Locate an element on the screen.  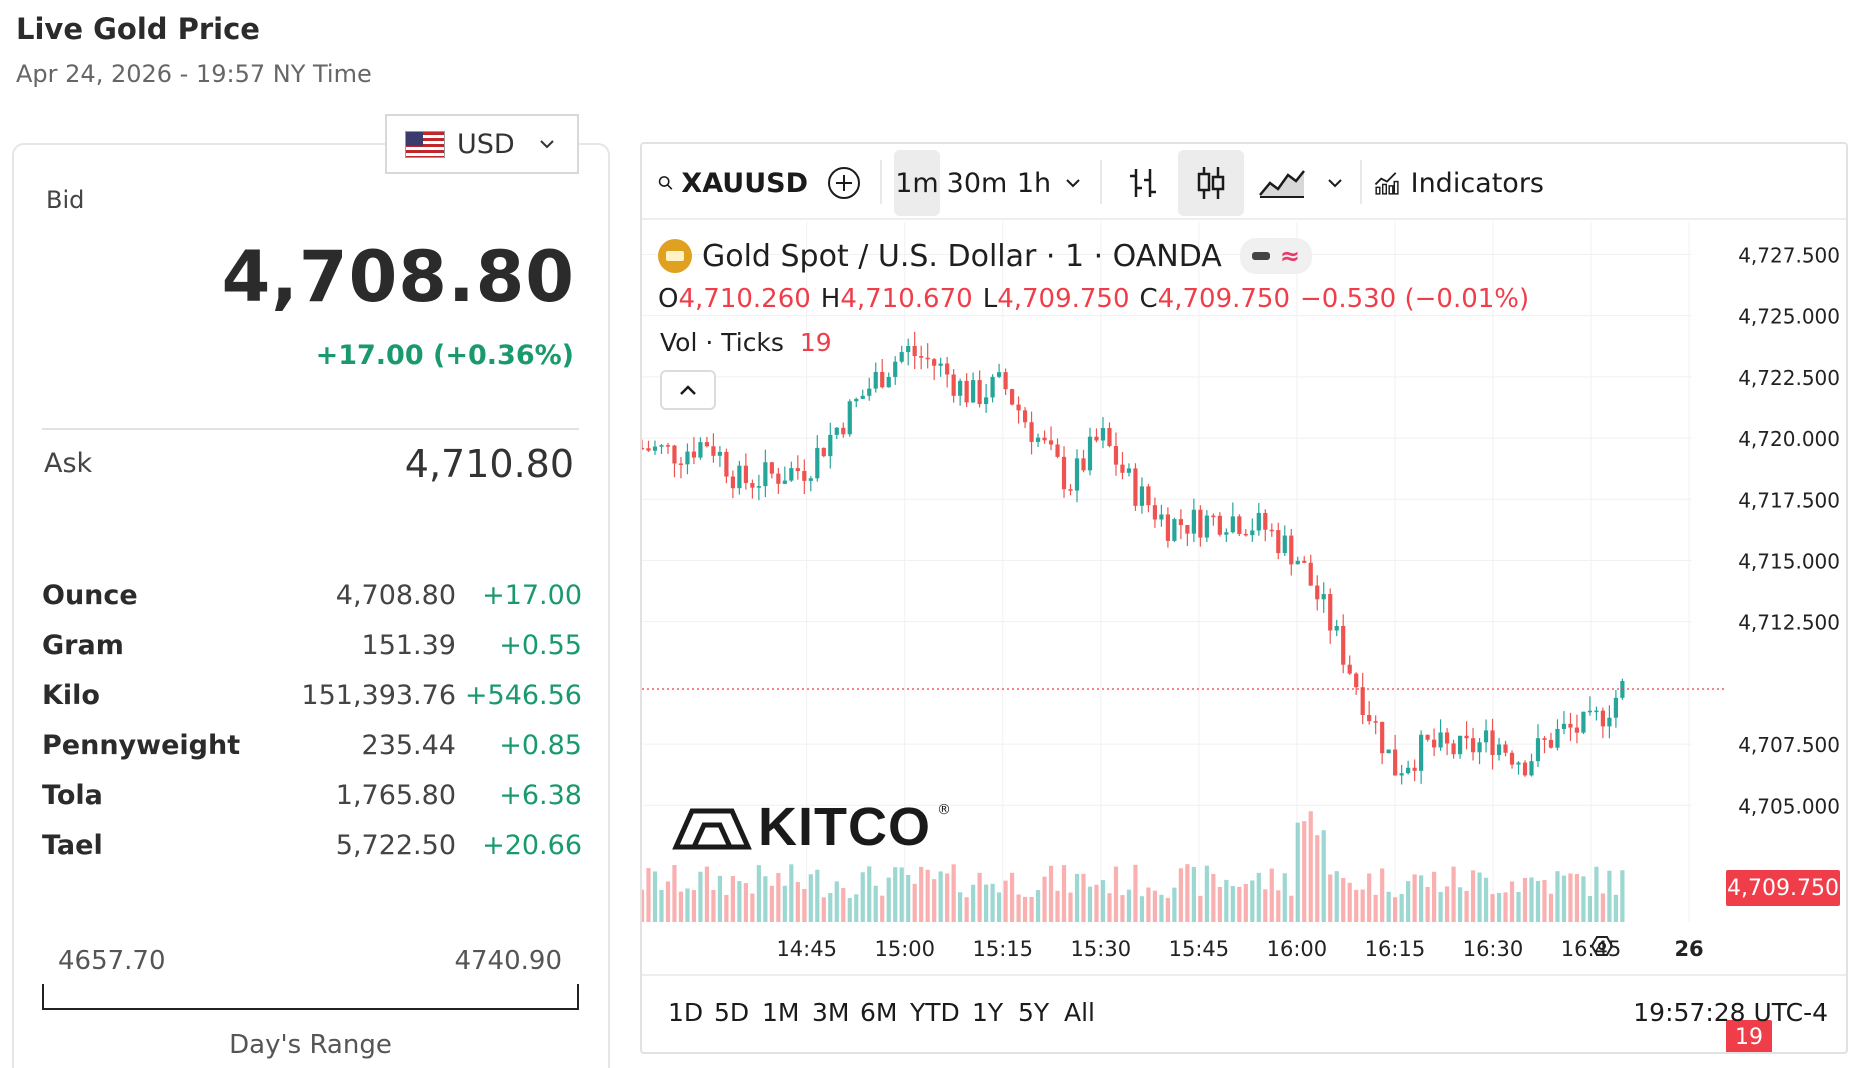
candles-style-button is located at coordinates (1211, 183).